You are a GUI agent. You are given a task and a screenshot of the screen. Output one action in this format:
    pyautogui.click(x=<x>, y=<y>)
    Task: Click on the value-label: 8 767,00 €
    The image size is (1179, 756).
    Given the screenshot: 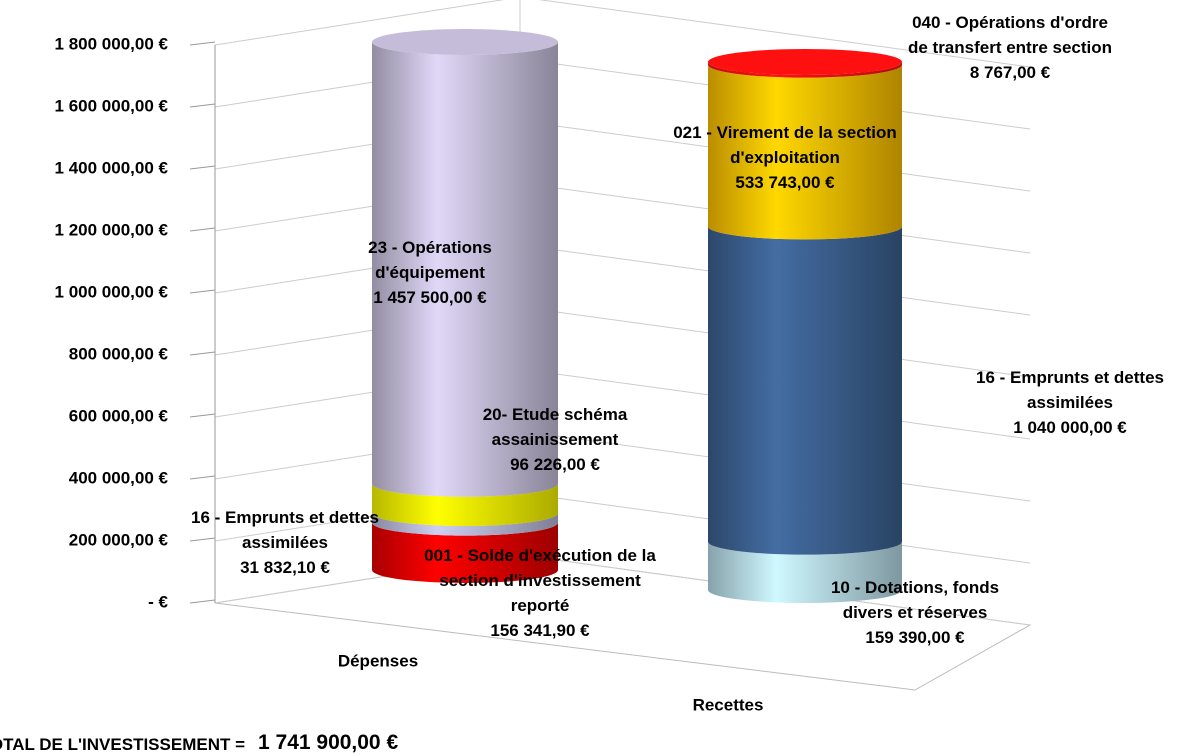 What is the action you would take?
    pyautogui.click(x=1010, y=72)
    